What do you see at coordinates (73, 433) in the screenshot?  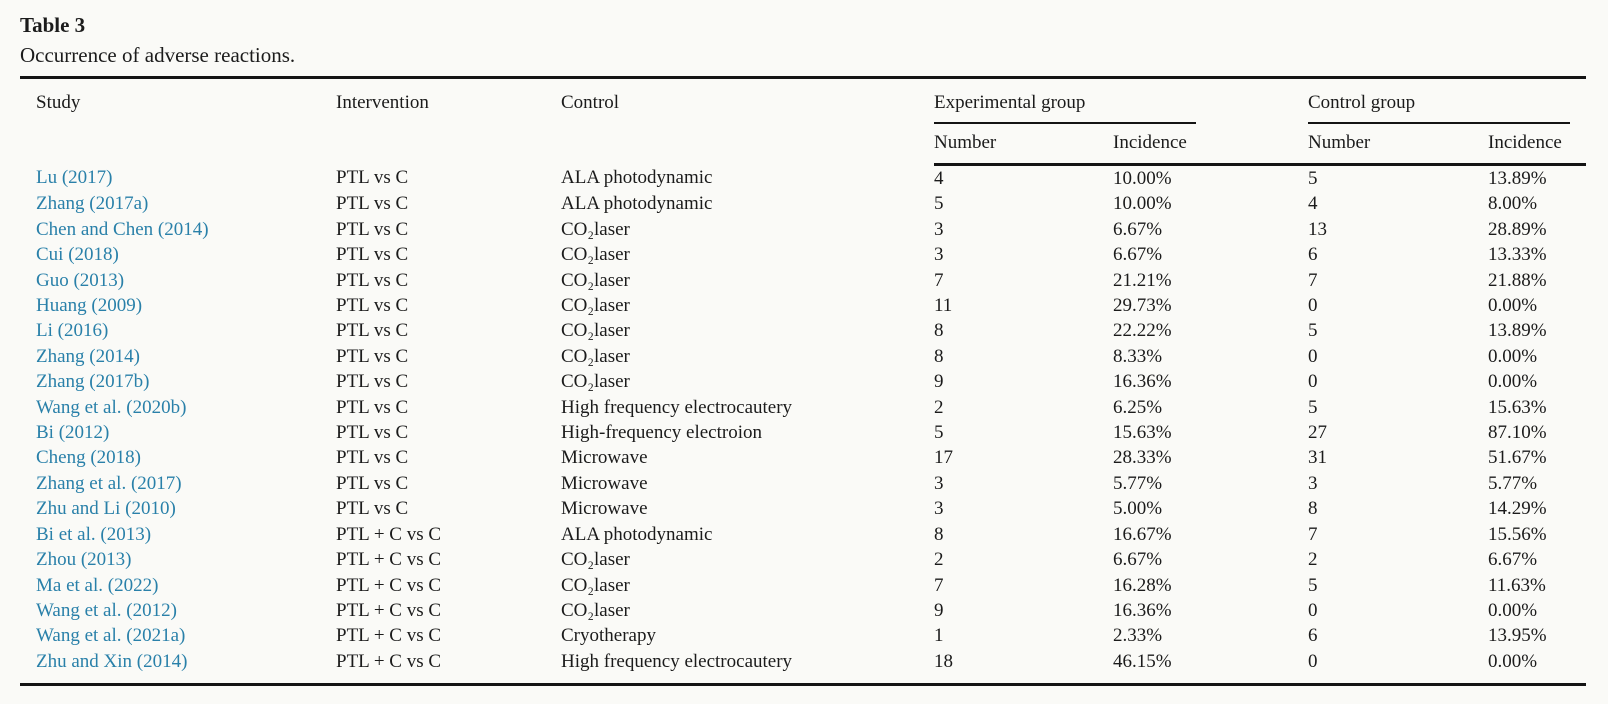 I see `study-citation-link: Bi (2012)` at bounding box center [73, 433].